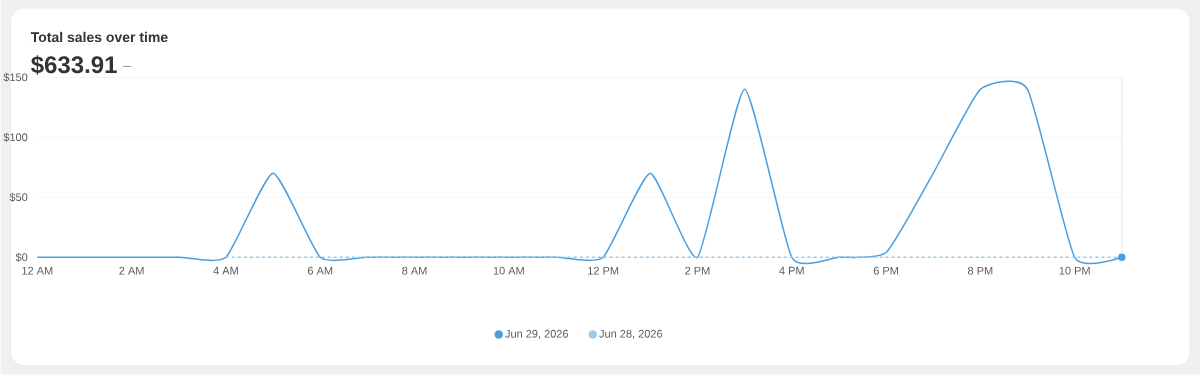 The image size is (1200, 375). What do you see at coordinates (885, 270) in the screenshot?
I see `x-tick-label: 6 PM` at bounding box center [885, 270].